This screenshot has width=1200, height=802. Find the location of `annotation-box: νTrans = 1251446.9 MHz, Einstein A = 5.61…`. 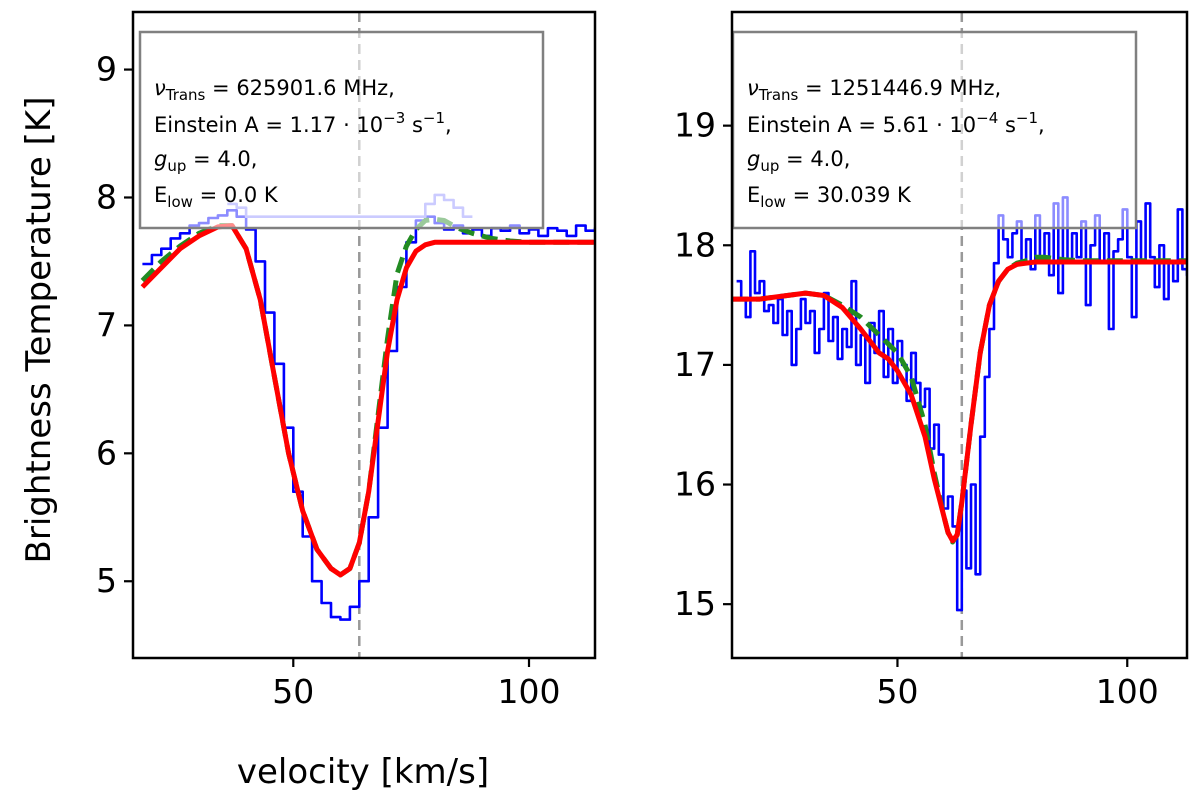

annotation-box: νTrans = 1251446.9 MHz, Einstein A = 5.61… is located at coordinates (934, 130).